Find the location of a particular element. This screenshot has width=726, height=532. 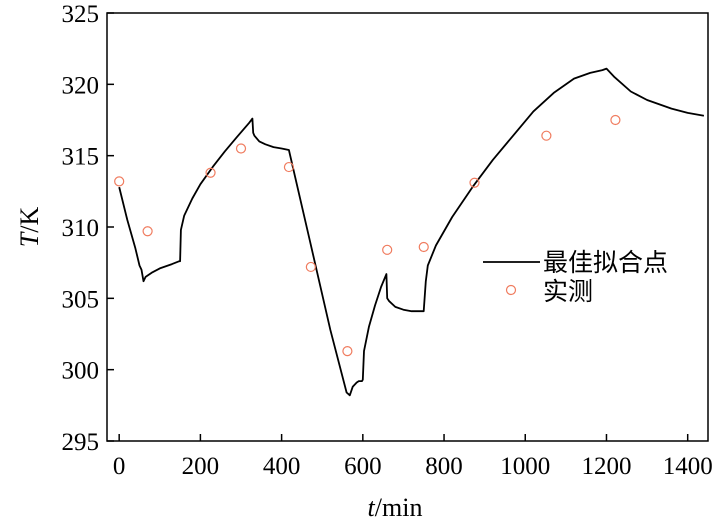

y-tick-label: 305 is located at coordinates (81, 299).